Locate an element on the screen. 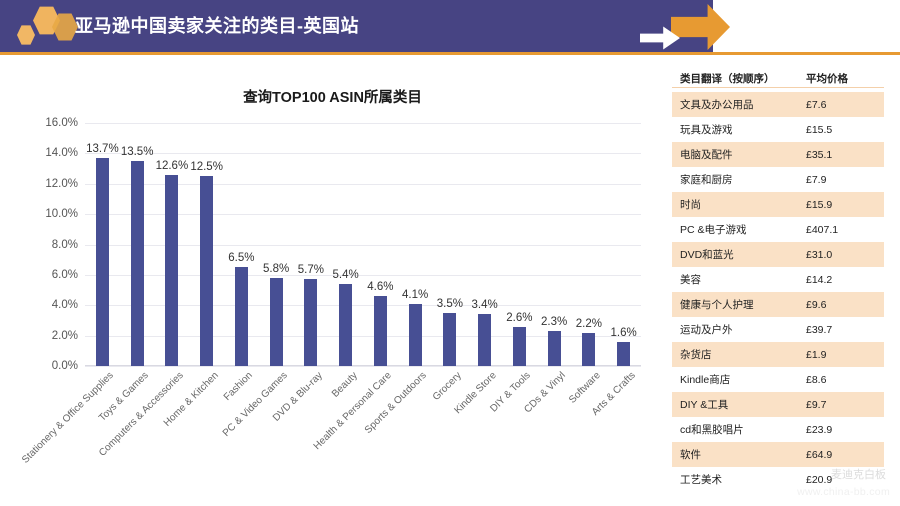 The width and height of the screenshot is (900, 506). chart-bar-value-label: 12.5% is located at coordinates (206, 167).